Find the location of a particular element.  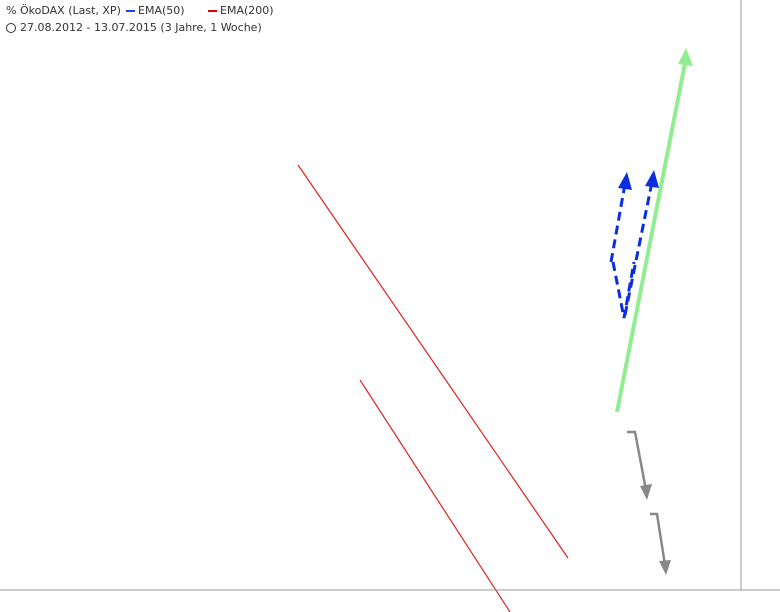

arrows is located at coordinates (651, 311).